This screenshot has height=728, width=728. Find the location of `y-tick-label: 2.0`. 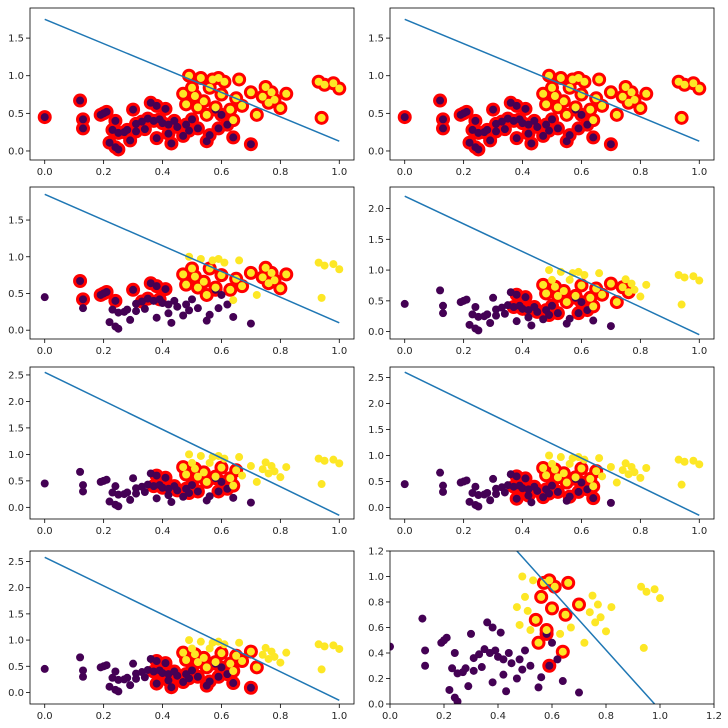

y-tick-label: 2.0 is located at coordinates (16, 588).